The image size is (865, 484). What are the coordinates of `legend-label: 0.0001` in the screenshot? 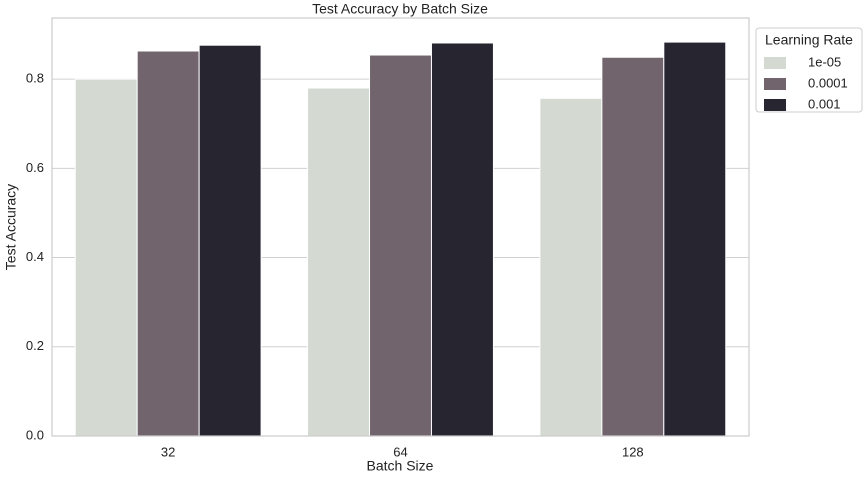 It's located at (828, 82).